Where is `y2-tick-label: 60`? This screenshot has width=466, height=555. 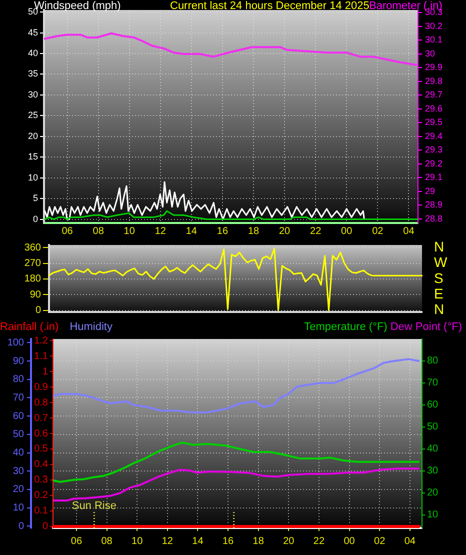
y2-tick-label: 60 is located at coordinates (433, 405).